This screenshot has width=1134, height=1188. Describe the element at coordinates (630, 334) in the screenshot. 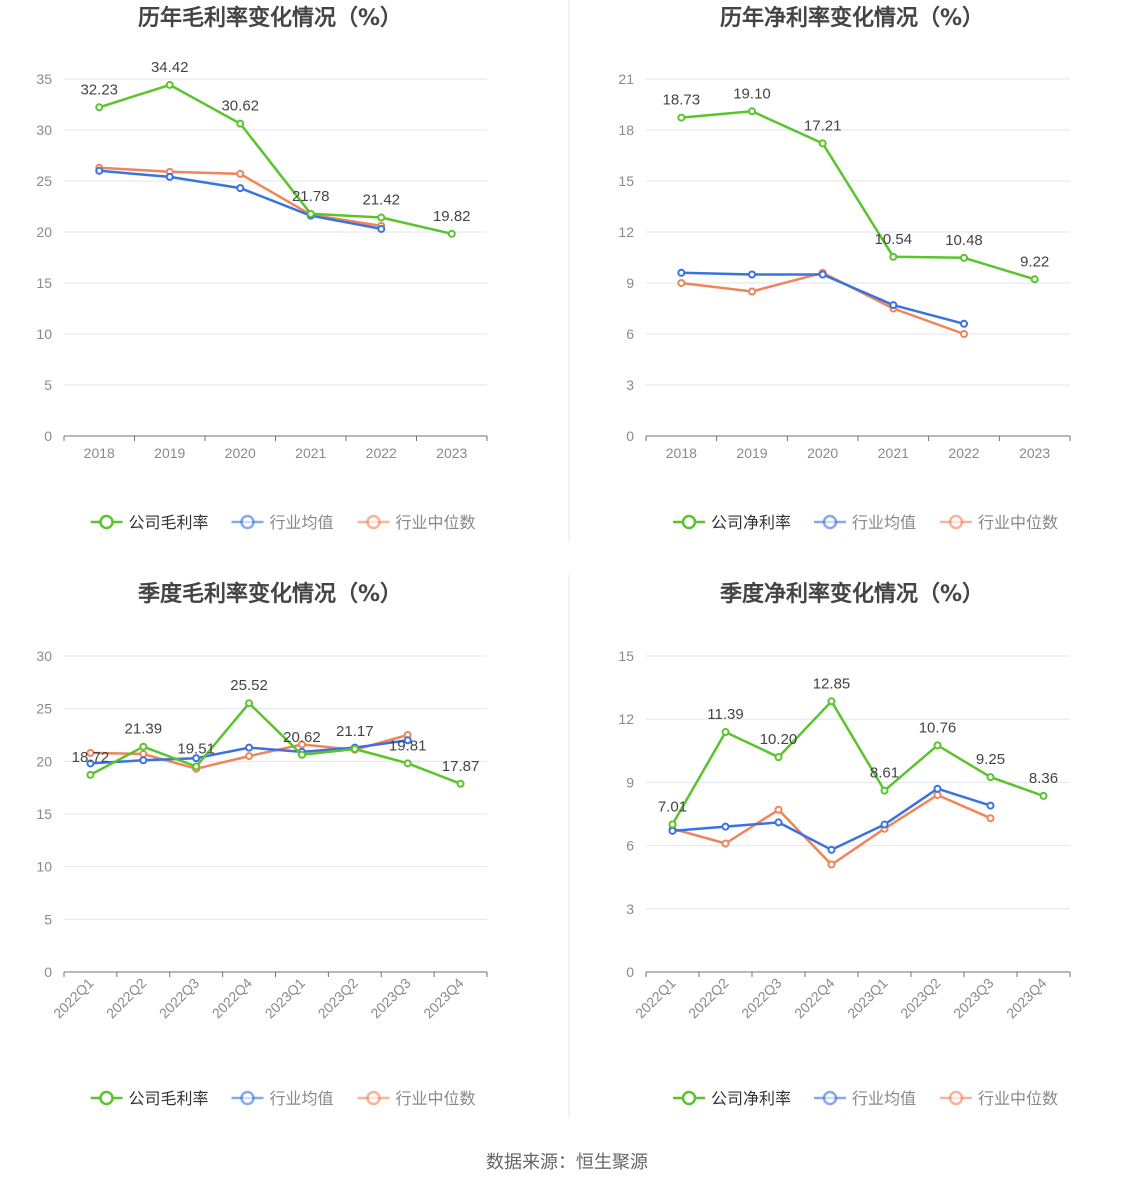

I see `y-tick-label: 6` at that location.